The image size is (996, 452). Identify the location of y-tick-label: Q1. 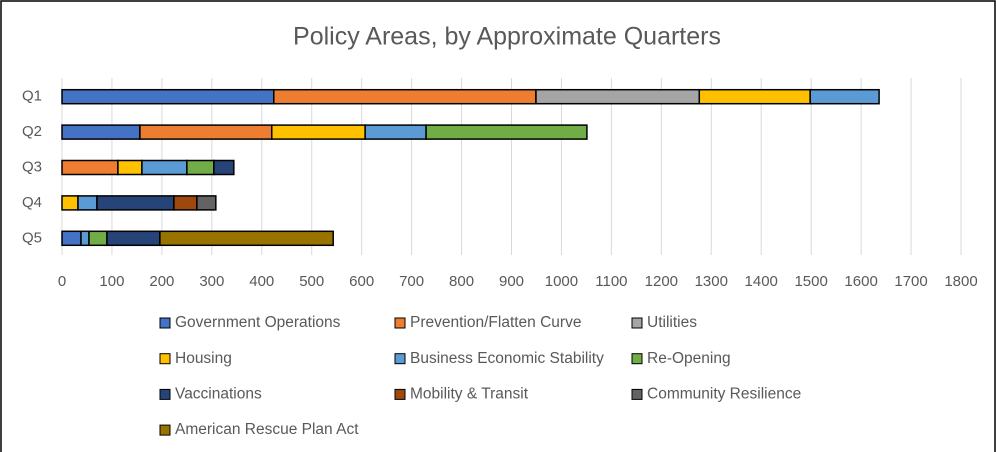
(32, 96).